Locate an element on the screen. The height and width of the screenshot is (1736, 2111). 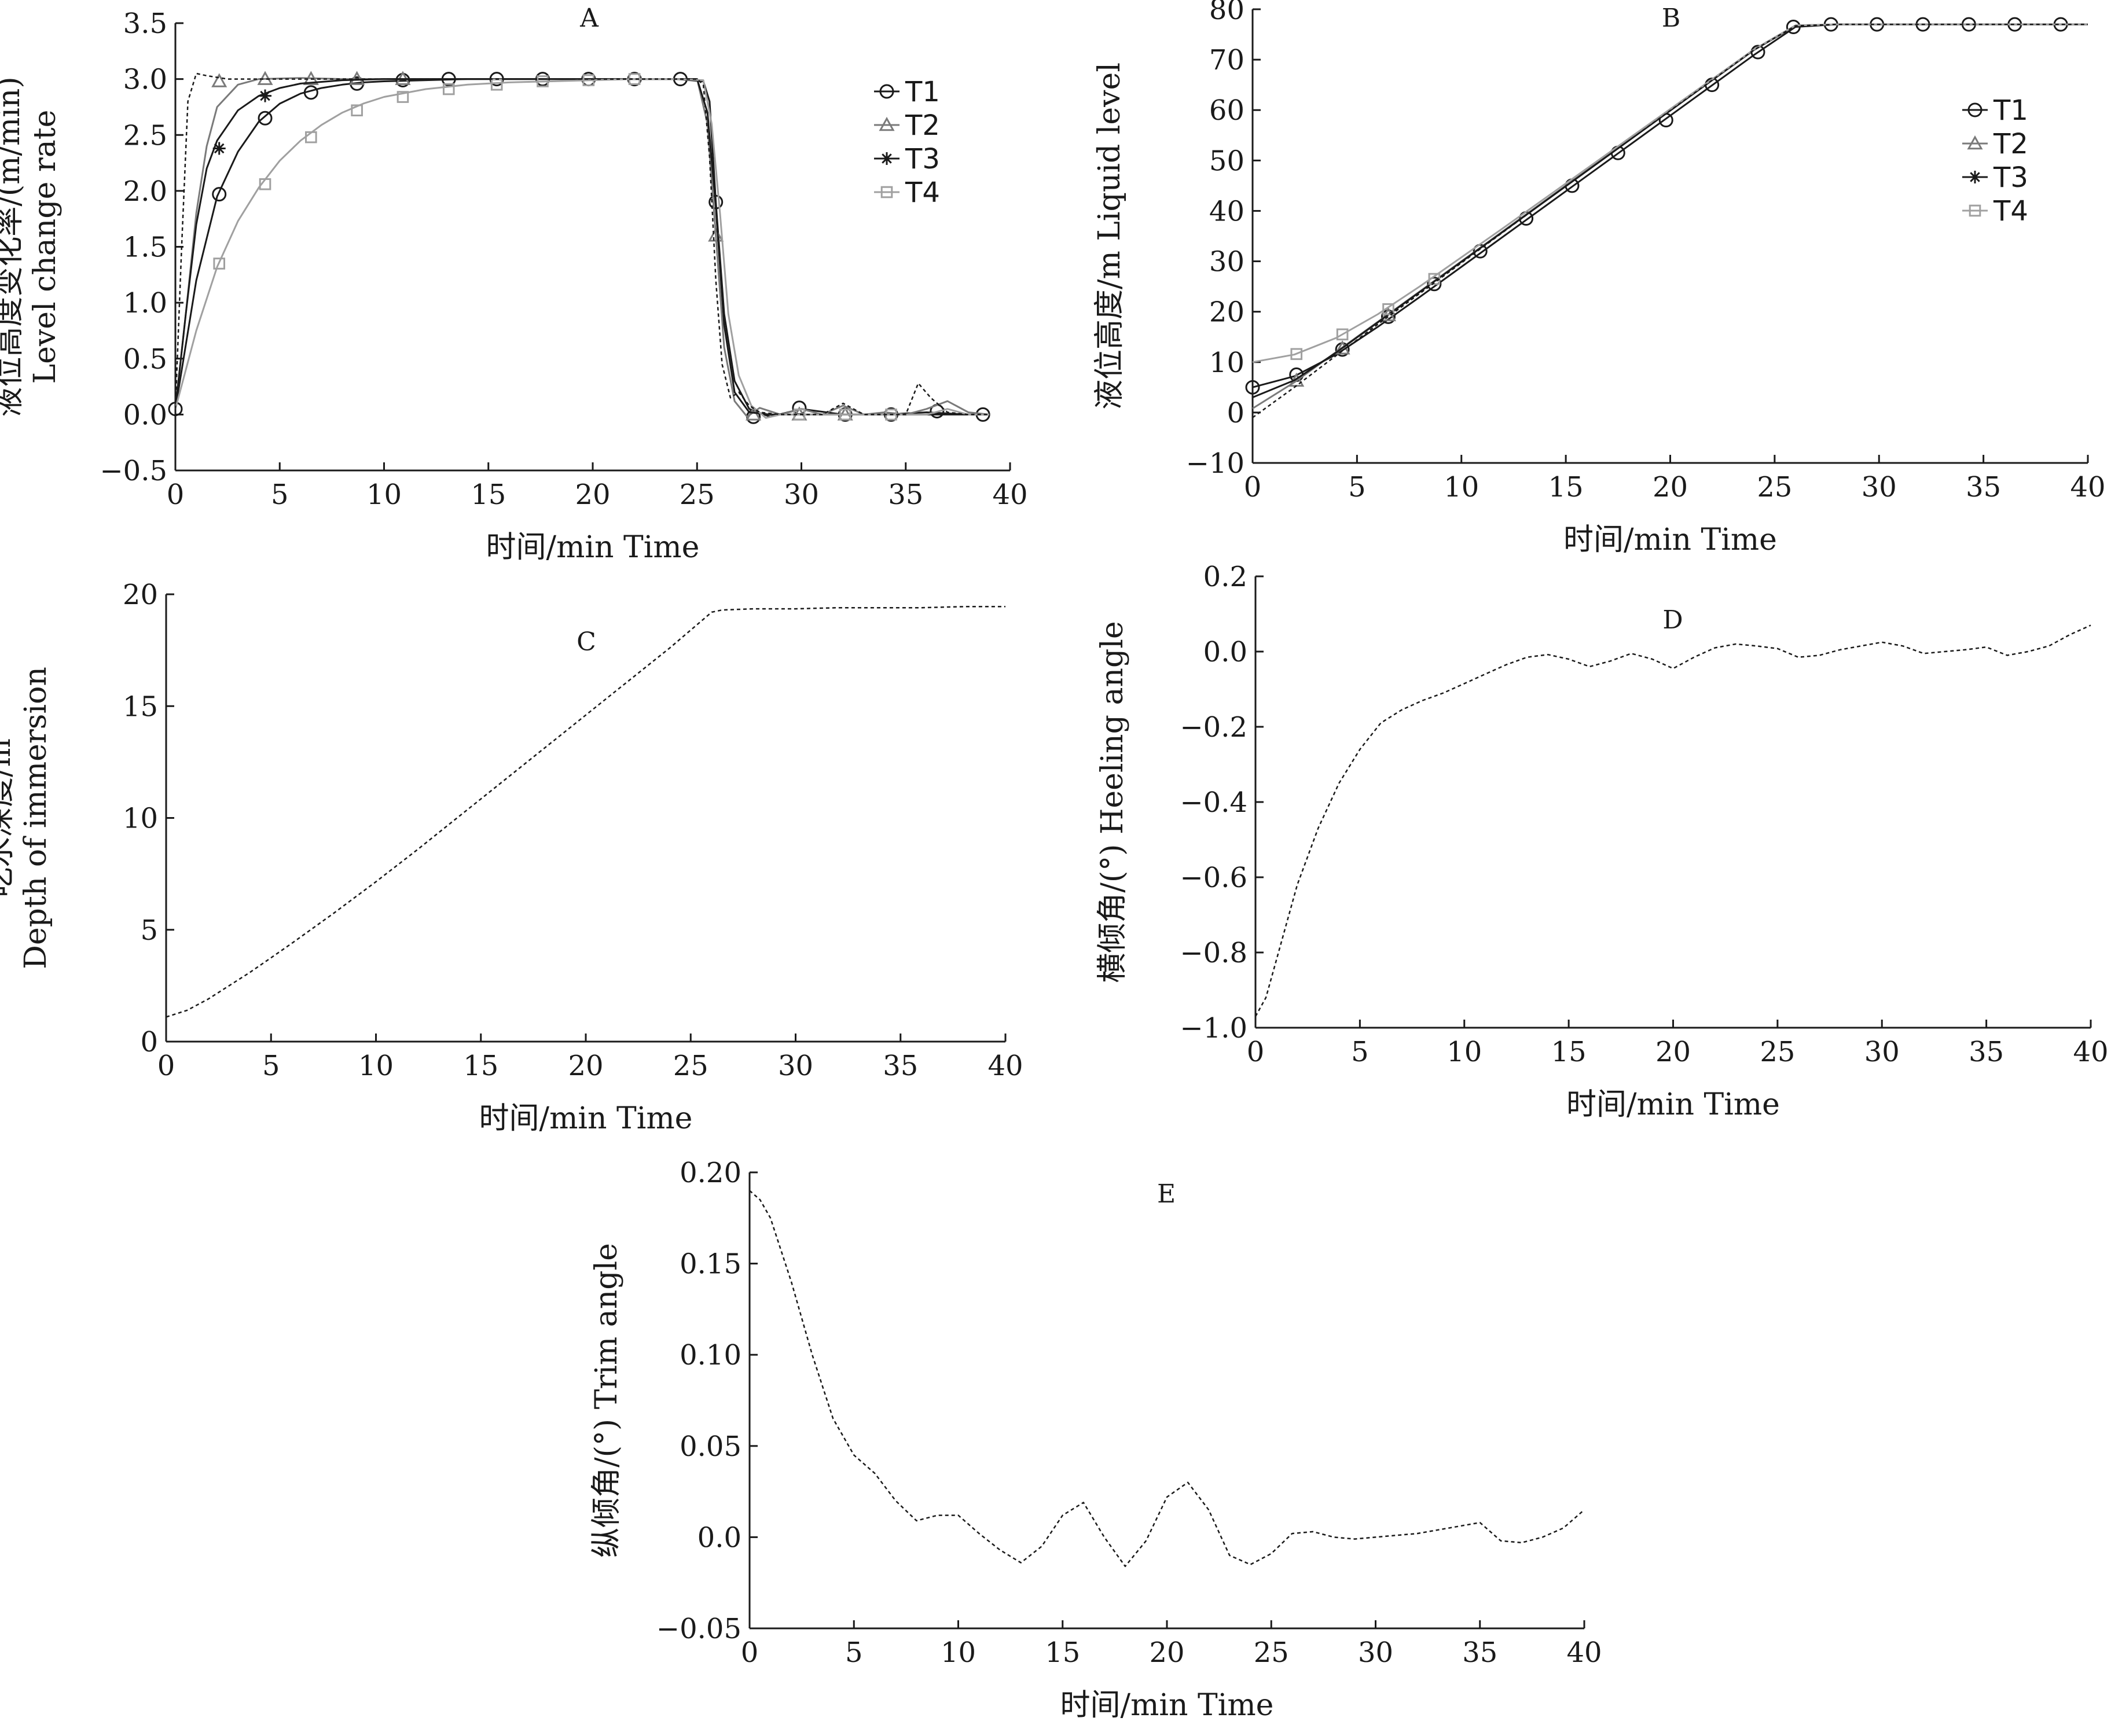
panel-label: C is located at coordinates (586, 642).